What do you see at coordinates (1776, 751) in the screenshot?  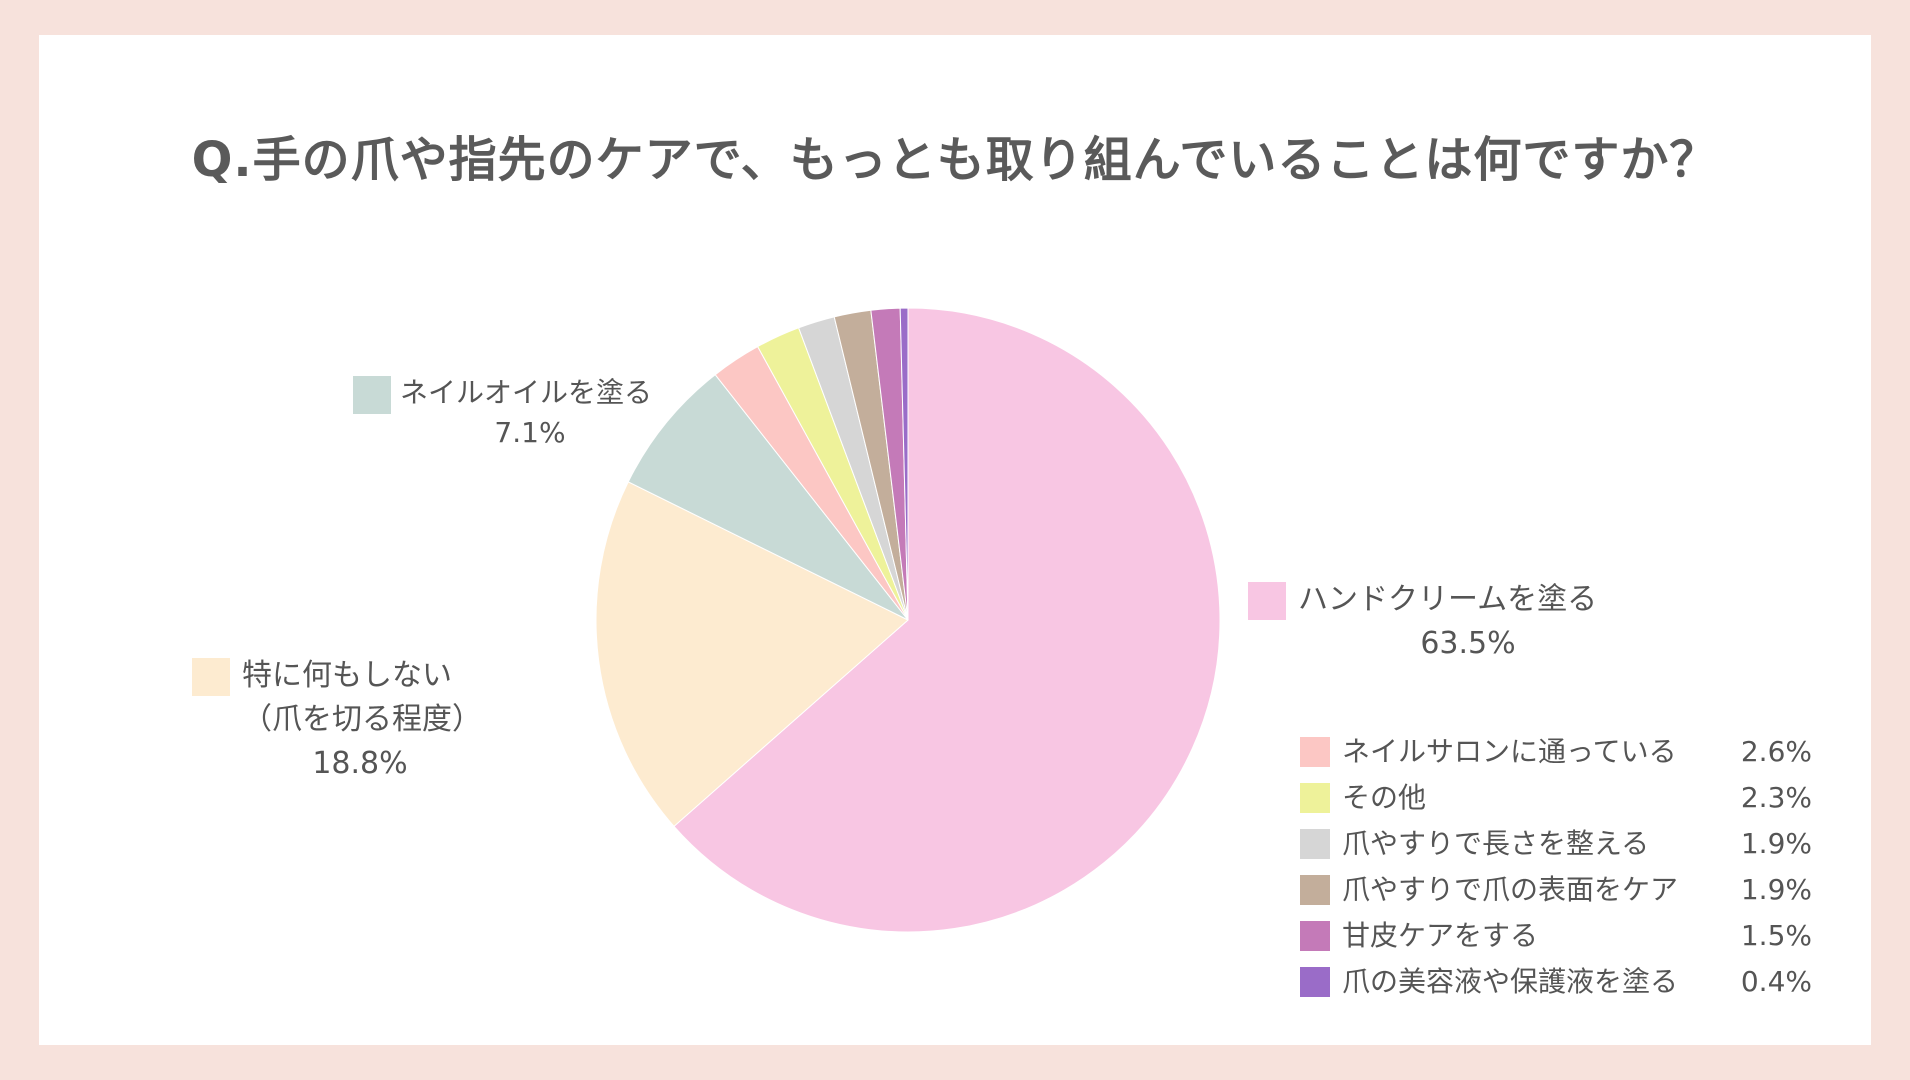 I see `legend-value: 2.6%` at bounding box center [1776, 751].